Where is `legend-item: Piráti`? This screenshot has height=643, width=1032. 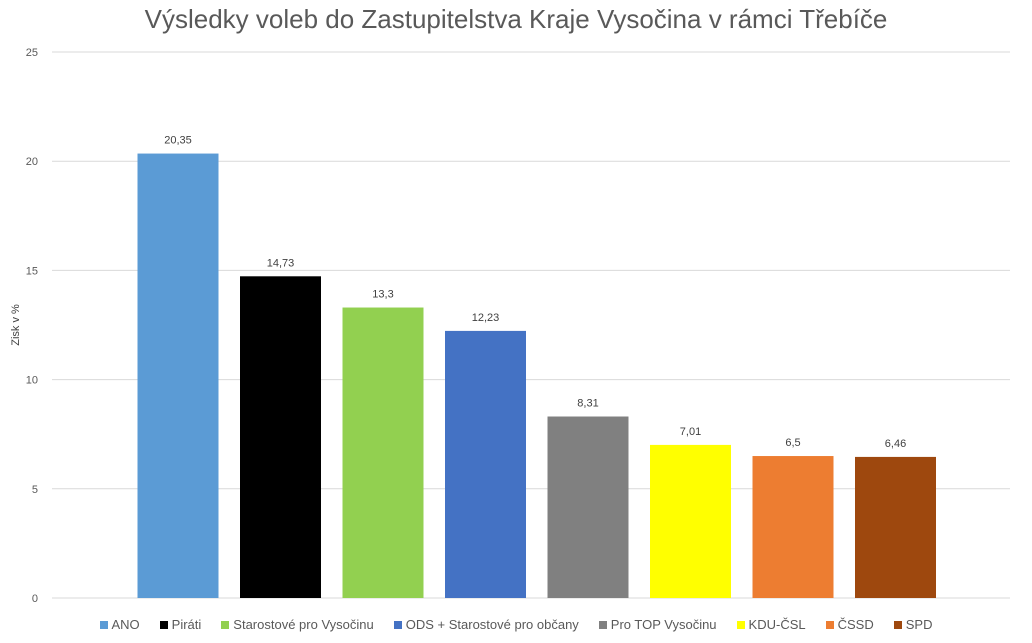 legend-item: Piráti is located at coordinates (180, 624).